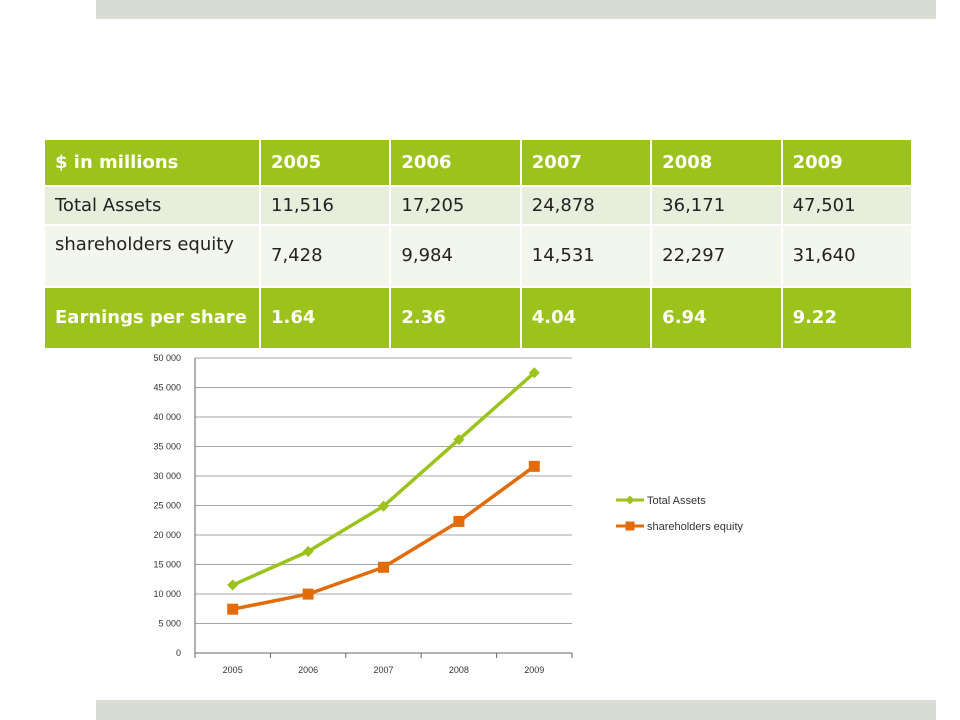 This screenshot has height=720, width=960. What do you see at coordinates (717, 256) in the screenshot?
I see `table-cell: 22,297` at bounding box center [717, 256].